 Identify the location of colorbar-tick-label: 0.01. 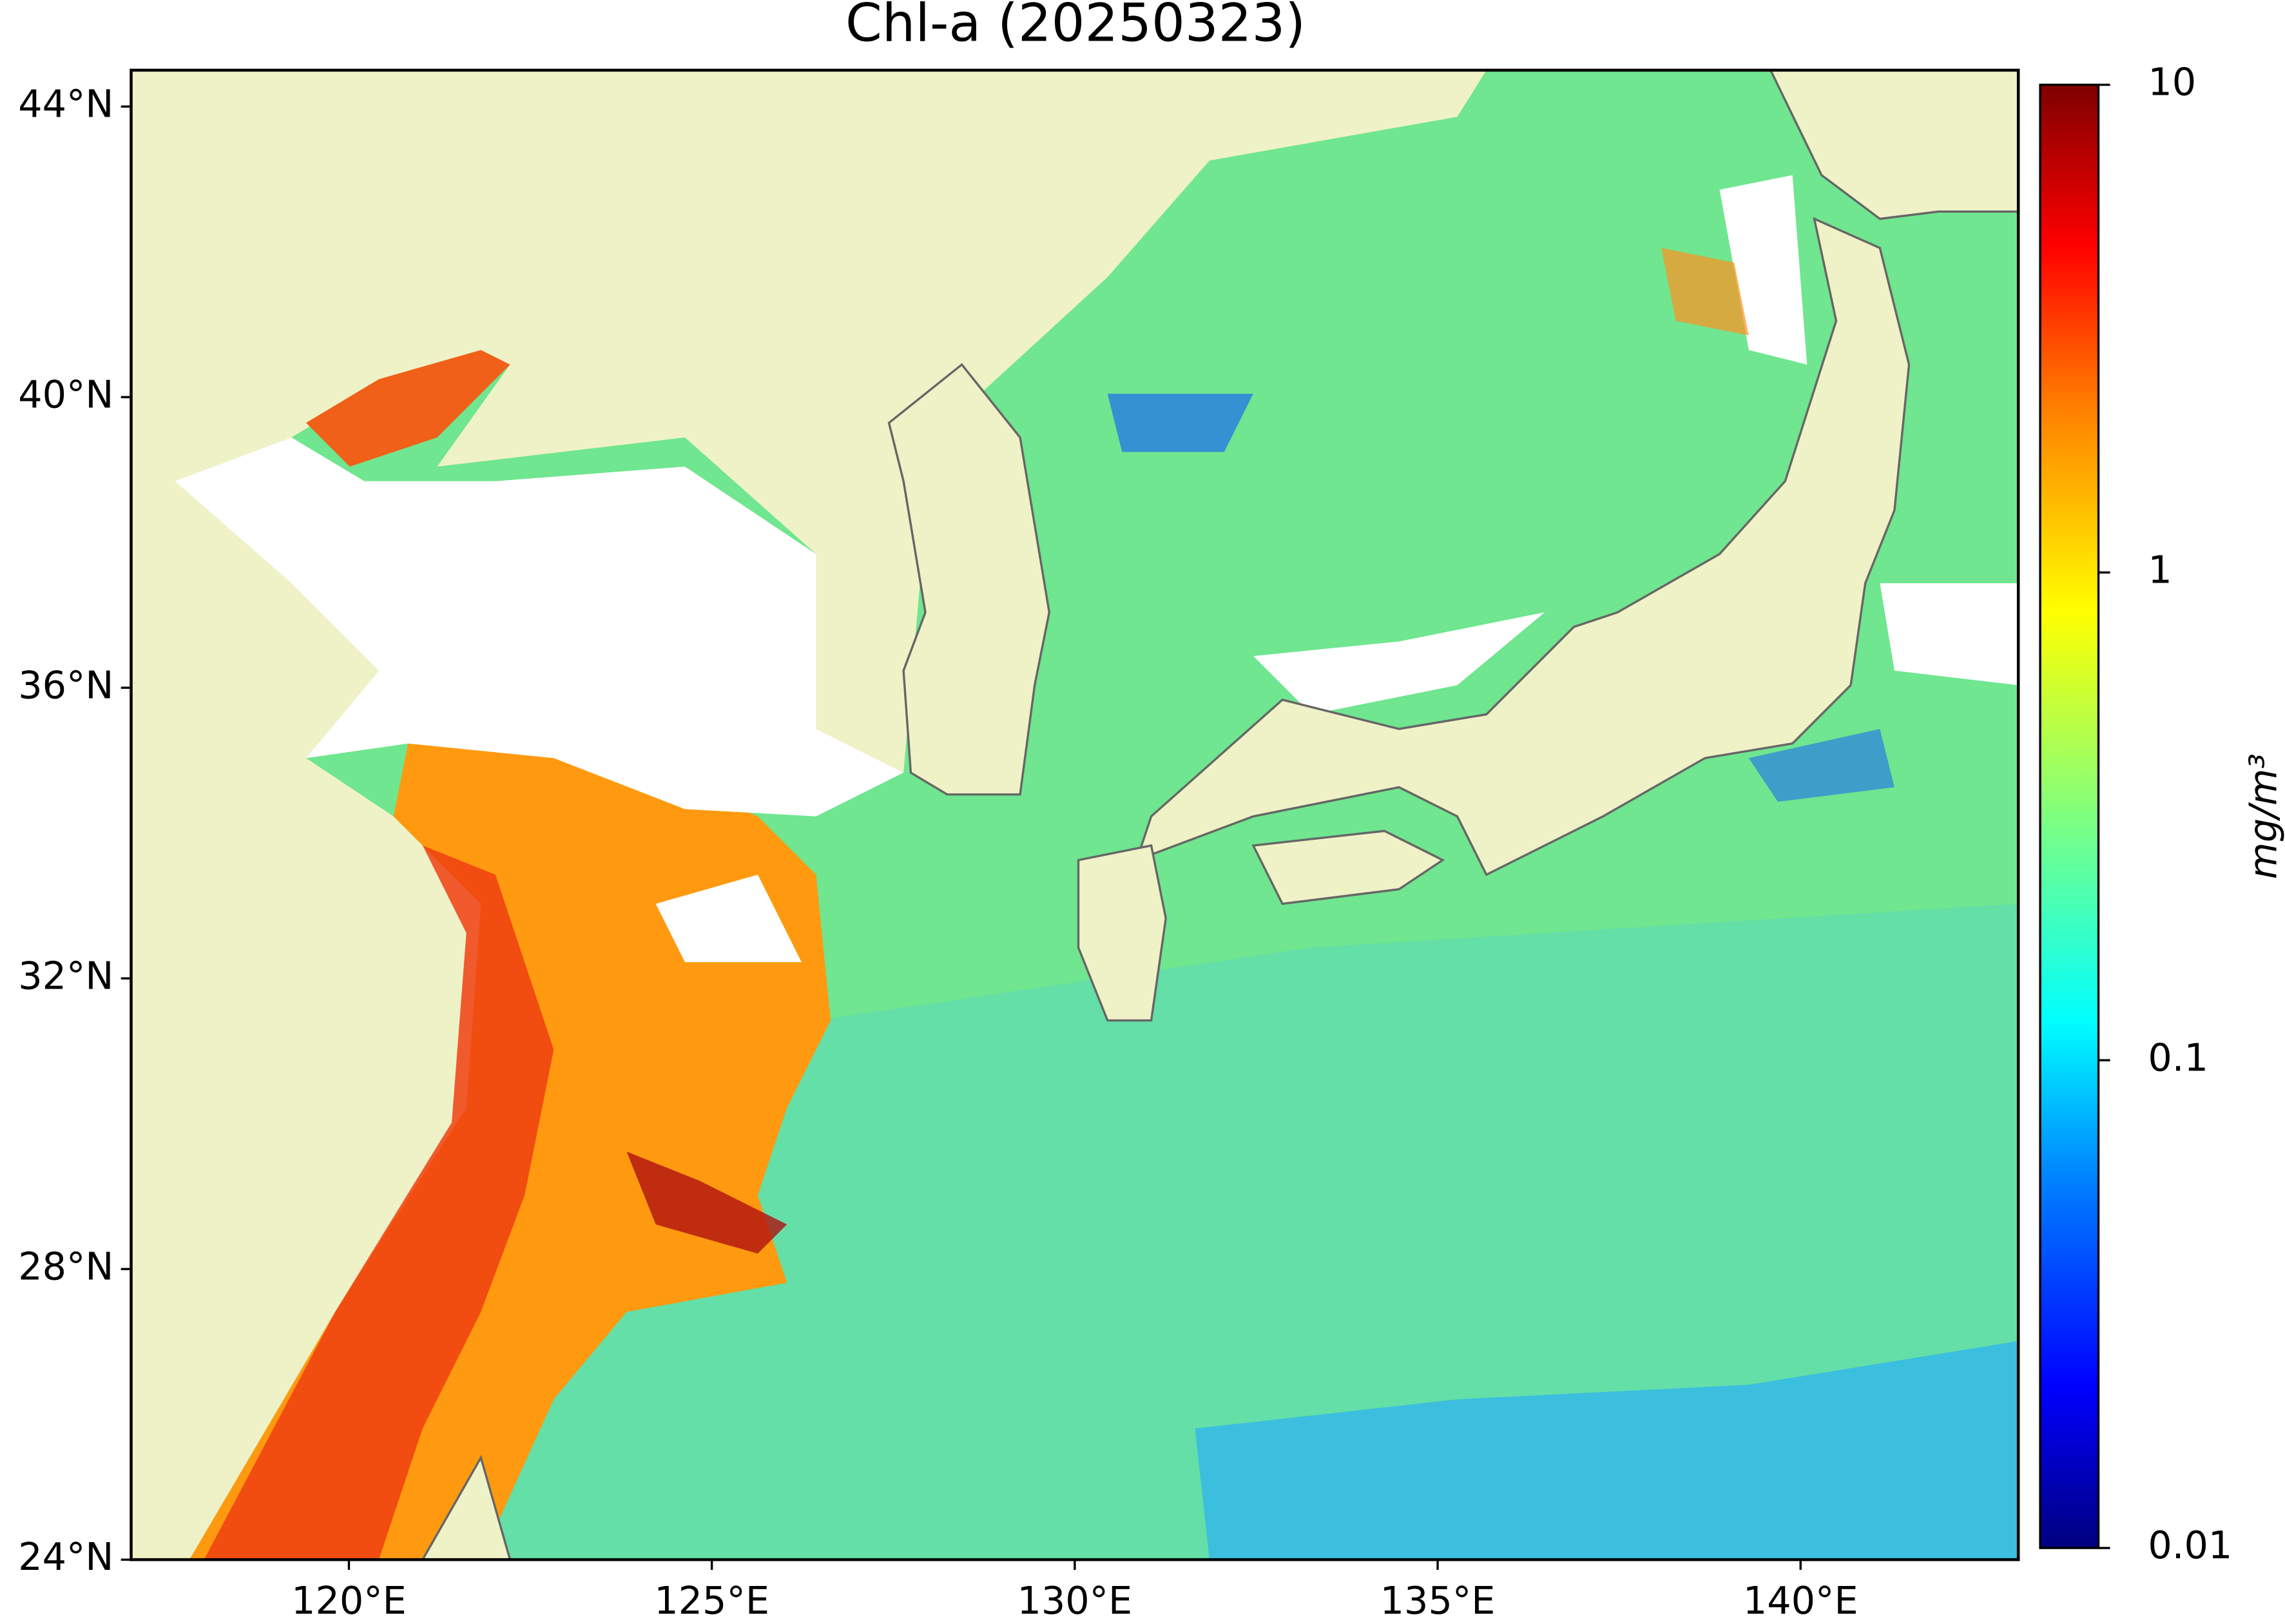
(2190, 1545).